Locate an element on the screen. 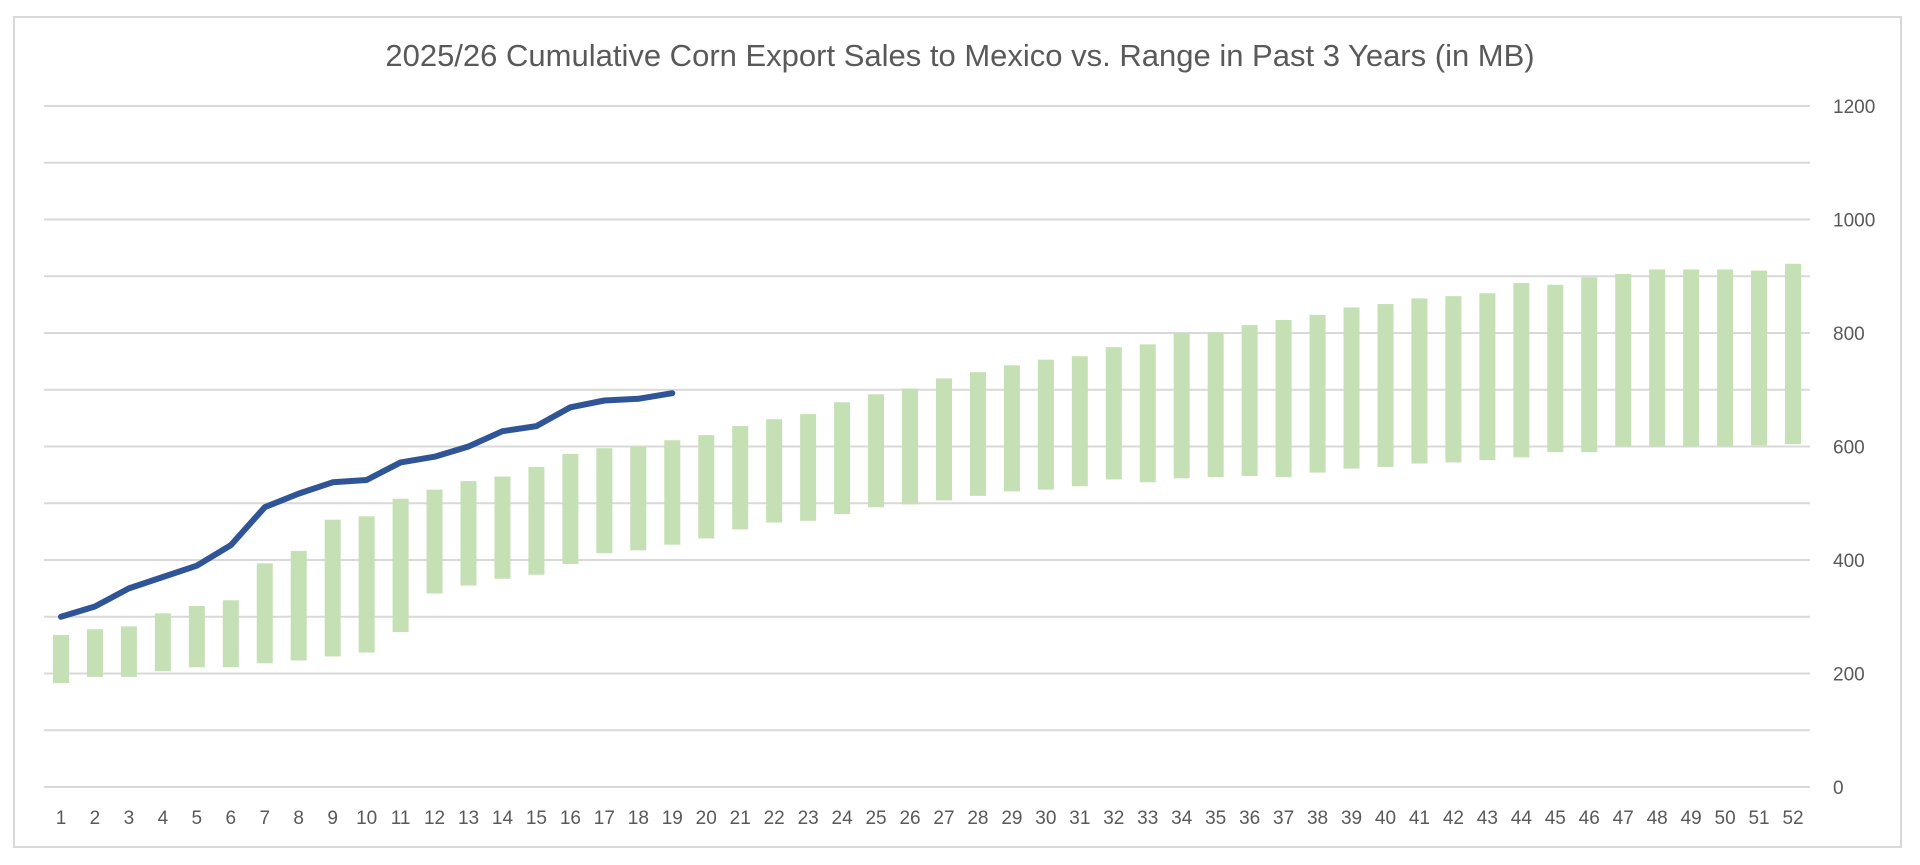  y-tick-label: 0 is located at coordinates (1838, 788).